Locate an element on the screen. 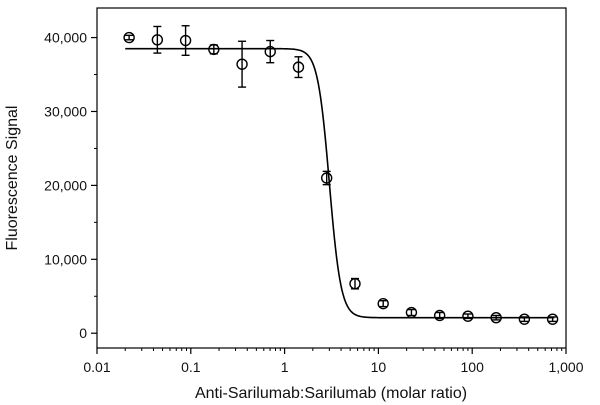  x-tick-label: 10 is located at coordinates (379, 367).